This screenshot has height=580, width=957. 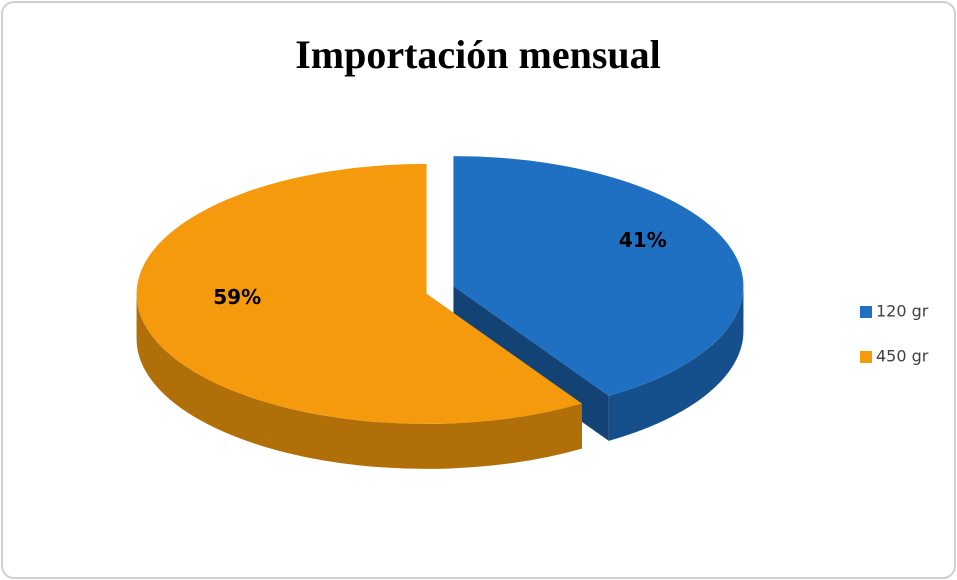 I want to click on data-label: 41%, so click(x=643, y=240).